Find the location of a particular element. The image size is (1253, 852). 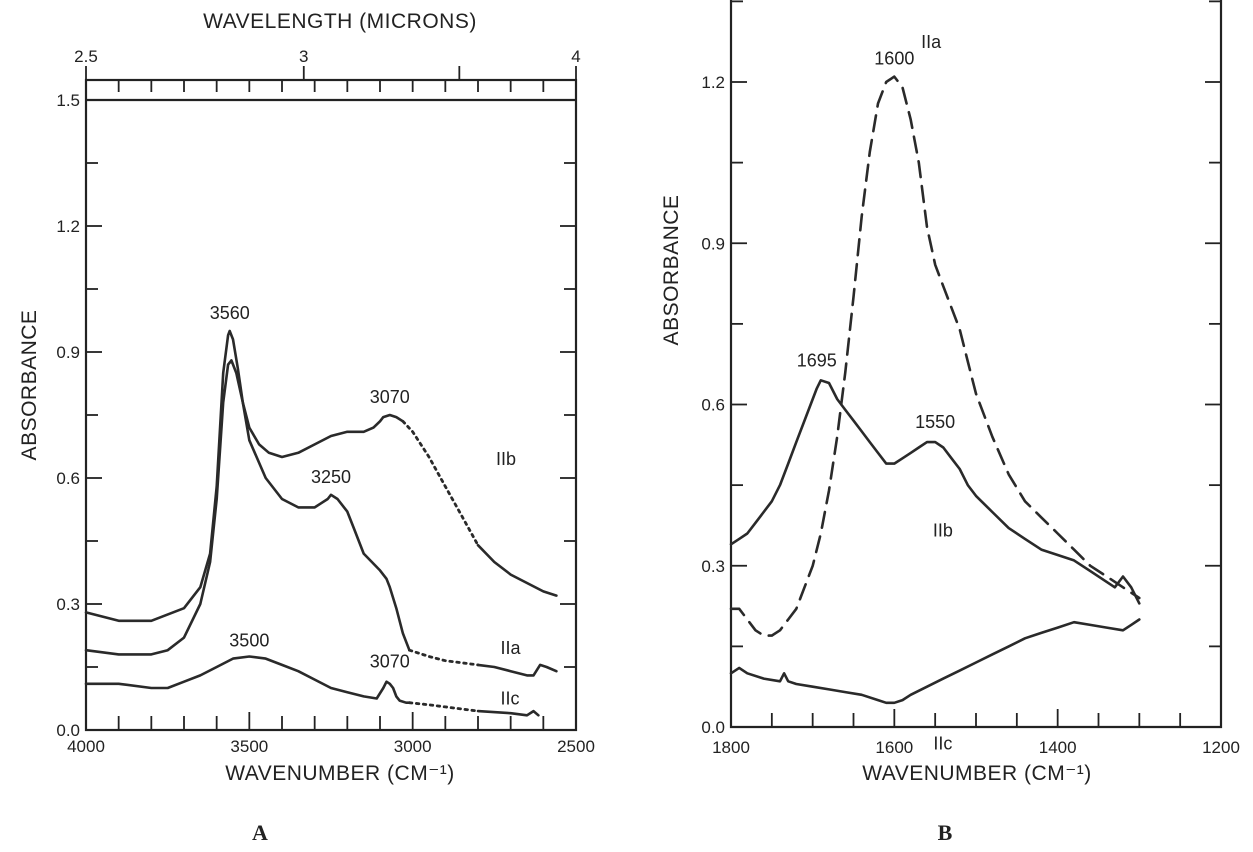

panel-a-y-tick-label: 0.3 is located at coordinates (68, 604).